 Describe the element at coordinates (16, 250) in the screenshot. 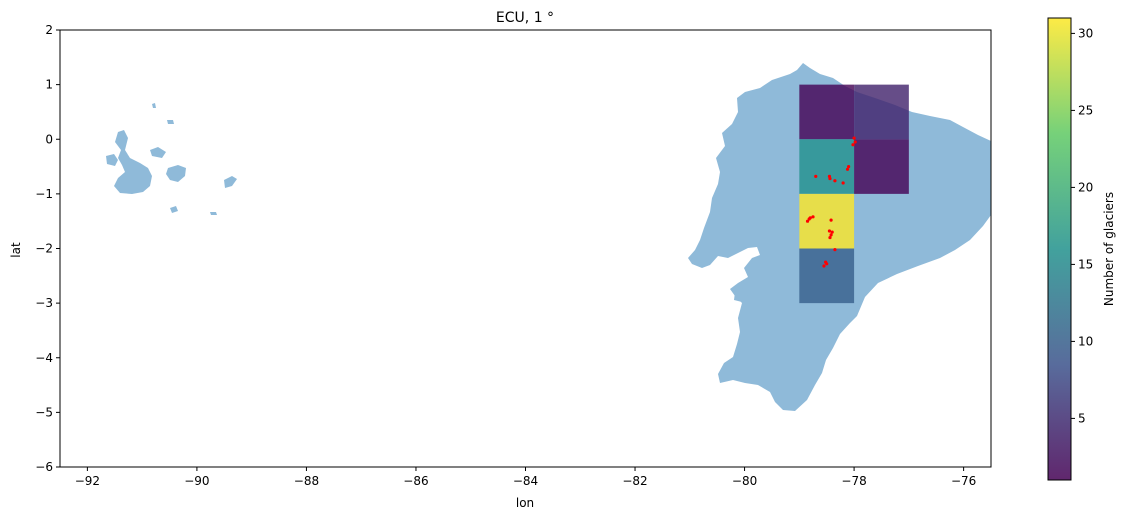

I see `y-axis-label: lat` at that location.